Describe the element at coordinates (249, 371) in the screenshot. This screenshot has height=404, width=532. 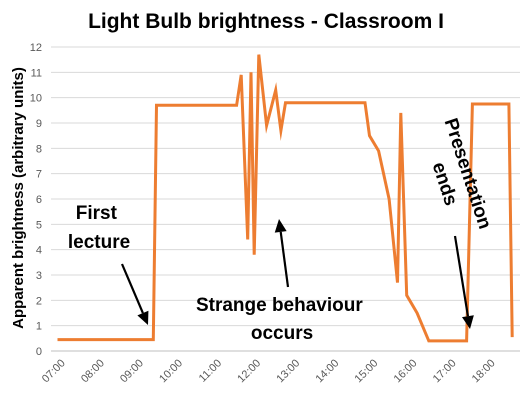
I see `x-tick-label: 12:00` at that location.